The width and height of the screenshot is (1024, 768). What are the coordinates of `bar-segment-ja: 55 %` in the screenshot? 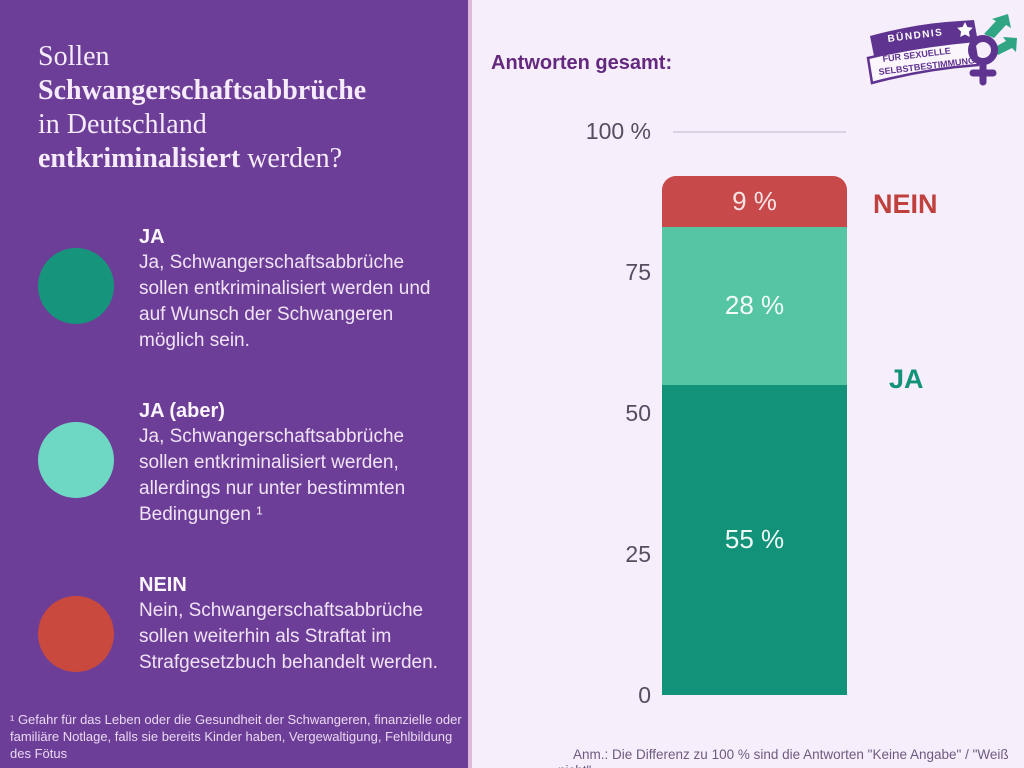 It's located at (754, 539).